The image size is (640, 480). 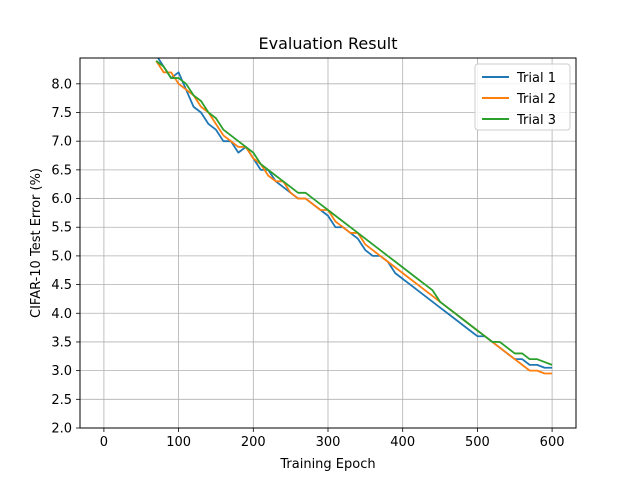 I want to click on x-axis-label: Training Epoch, so click(x=327, y=464).